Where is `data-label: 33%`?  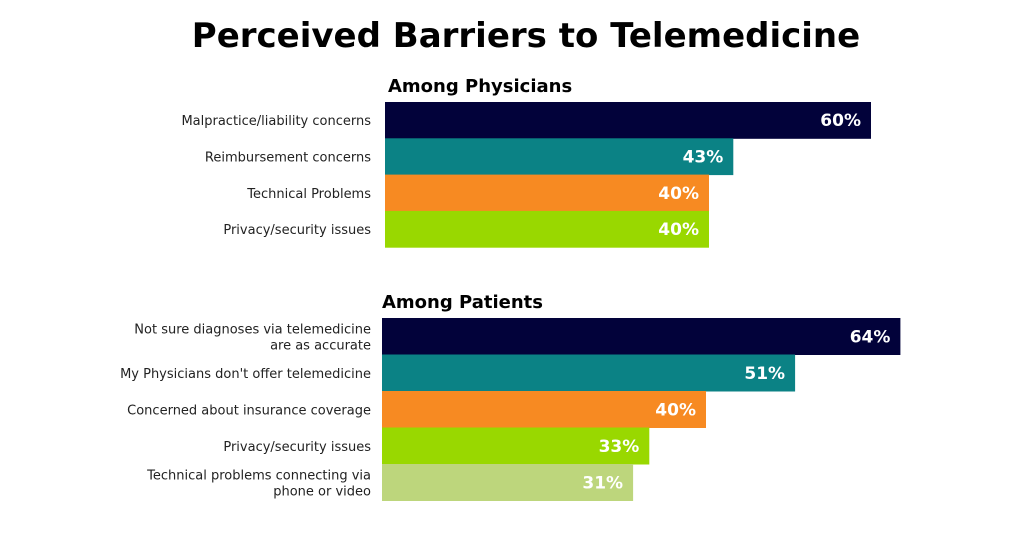
data-label: 33% is located at coordinates (619, 447).